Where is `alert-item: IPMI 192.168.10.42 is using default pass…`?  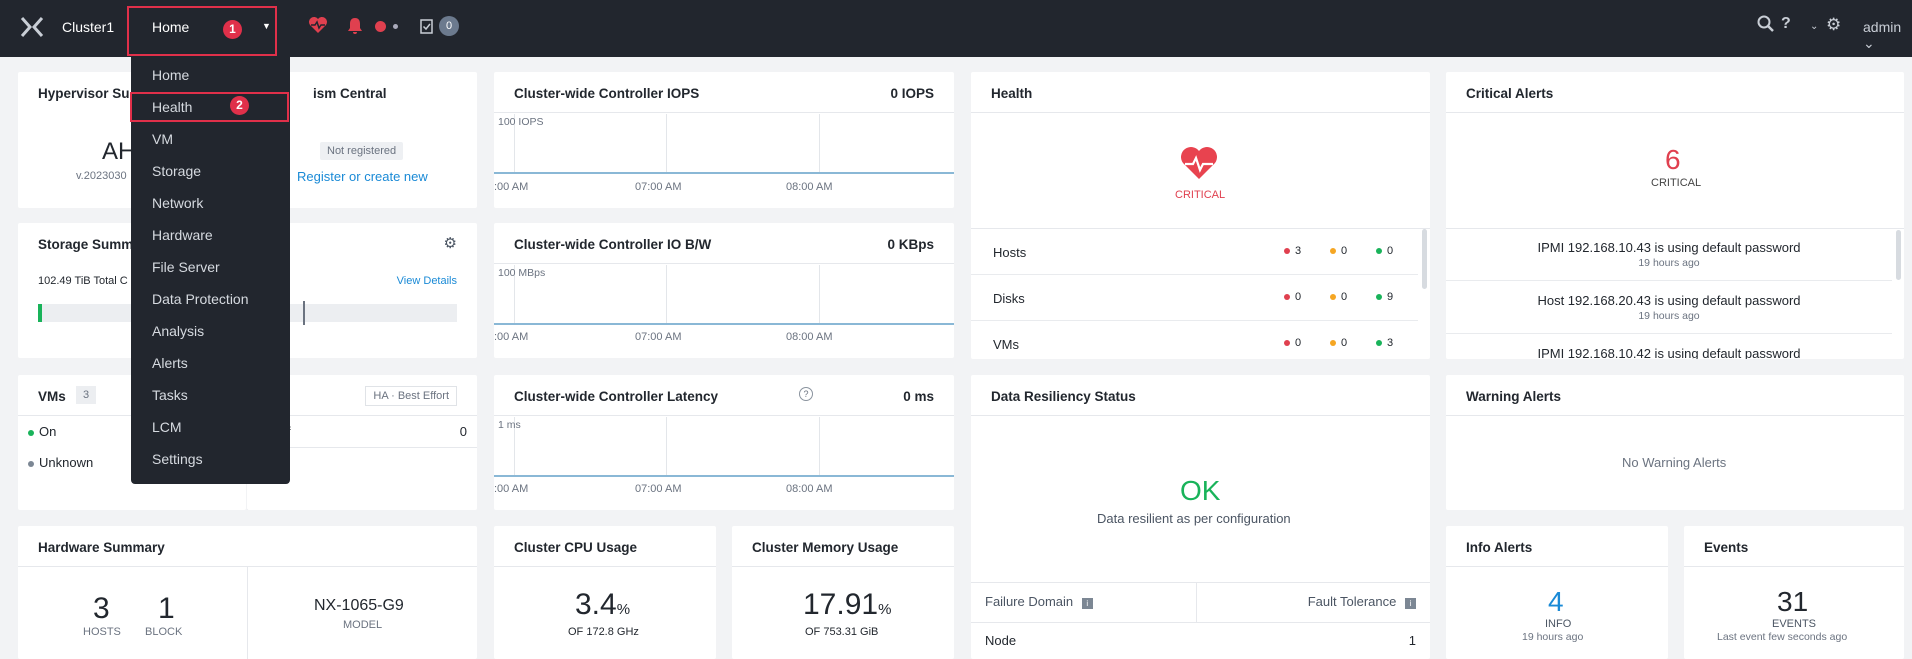
alert-item: IPMI 192.168.10.42 is using default pass… is located at coordinates (1669, 346).